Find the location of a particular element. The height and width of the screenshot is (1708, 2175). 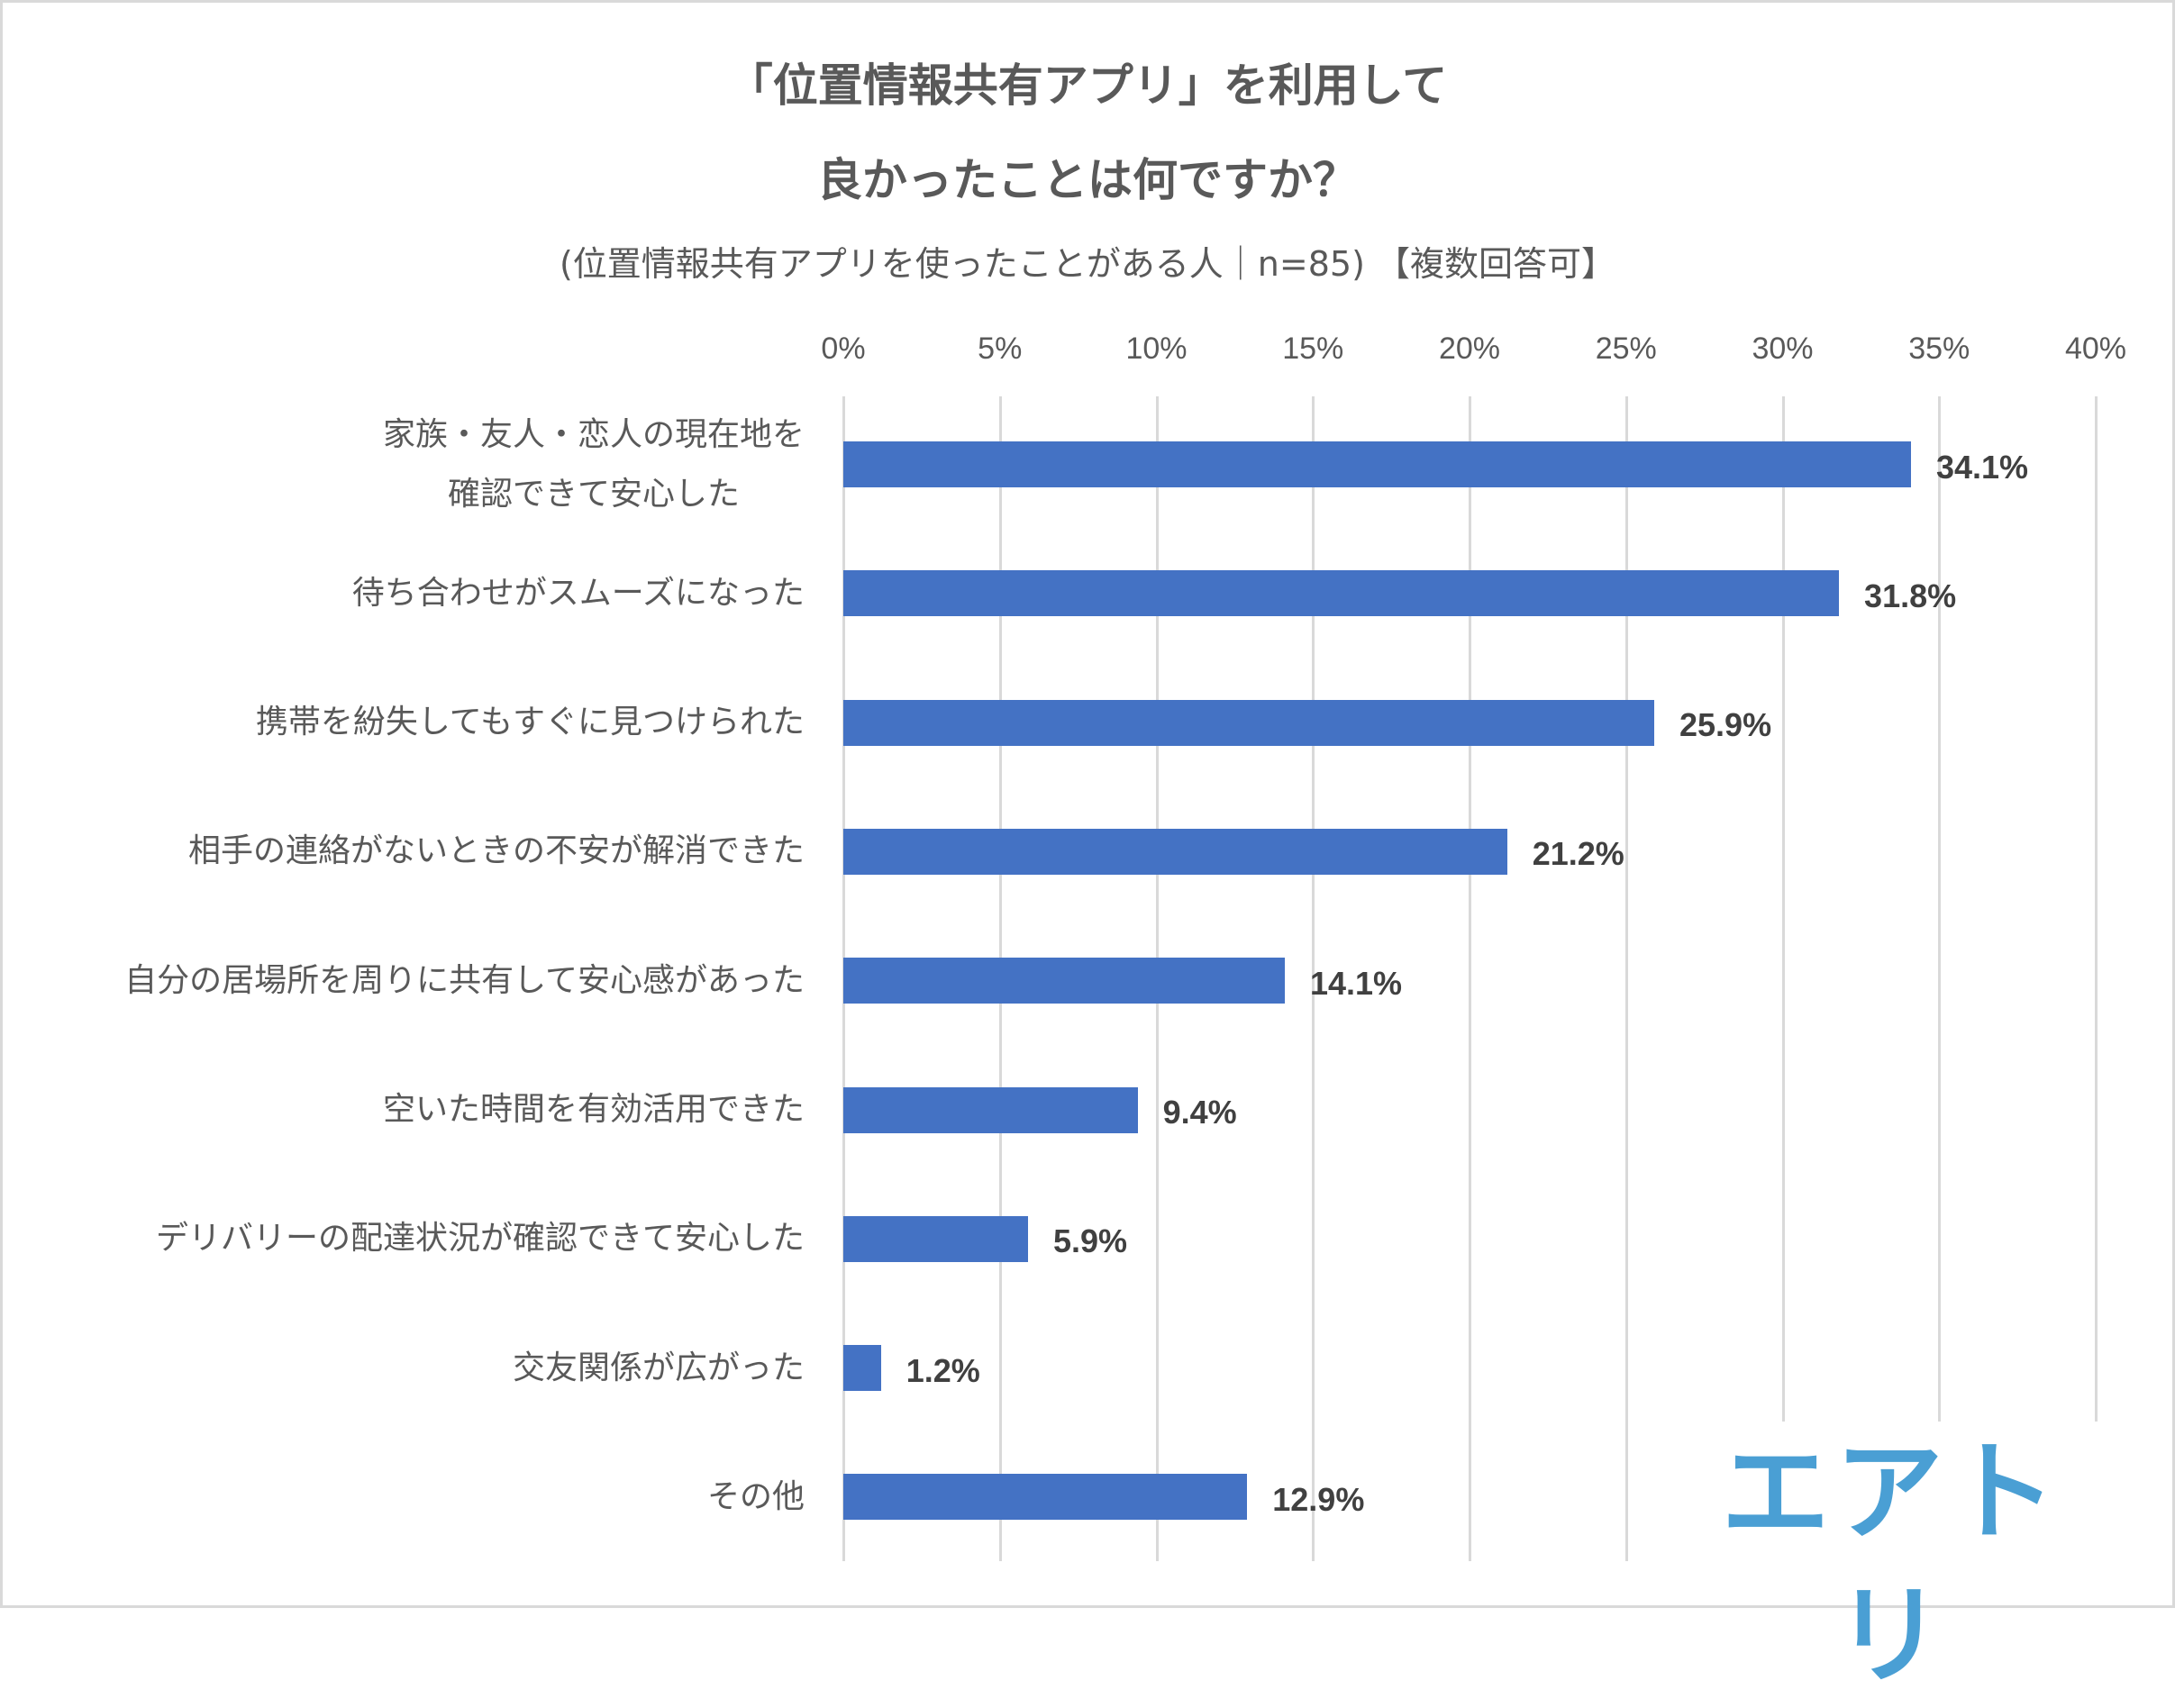

category-label-line: 交友関係が広がった is located at coordinates (658, 1367).